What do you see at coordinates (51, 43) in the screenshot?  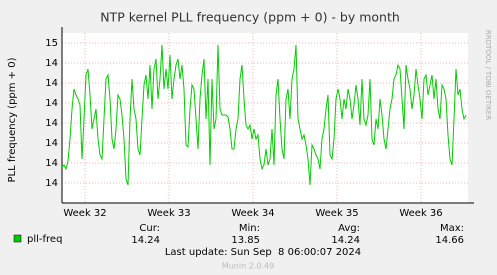 I see `y-tick-label: 15` at bounding box center [51, 43].